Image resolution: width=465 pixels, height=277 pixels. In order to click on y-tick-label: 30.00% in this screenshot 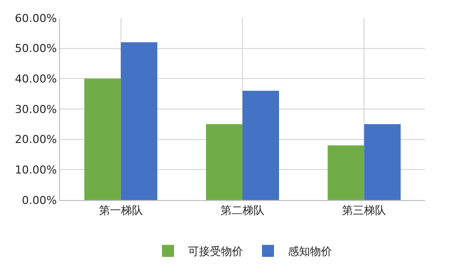, I will do `click(35, 109)`.